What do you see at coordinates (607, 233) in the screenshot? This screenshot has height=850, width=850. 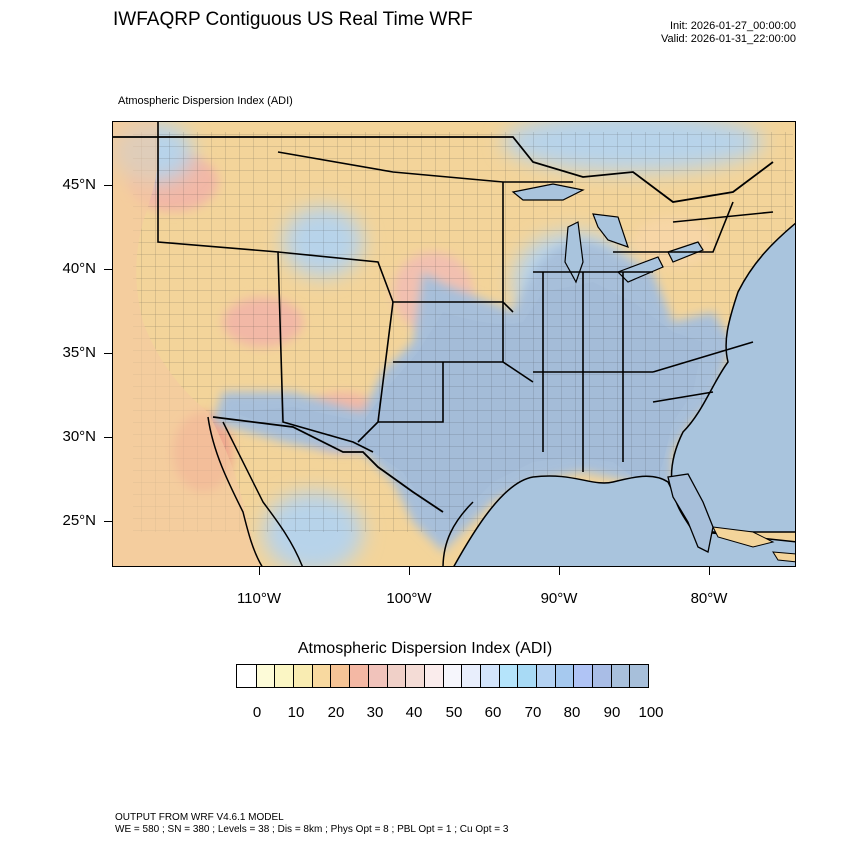 I see `great-lakes` at bounding box center [607, 233].